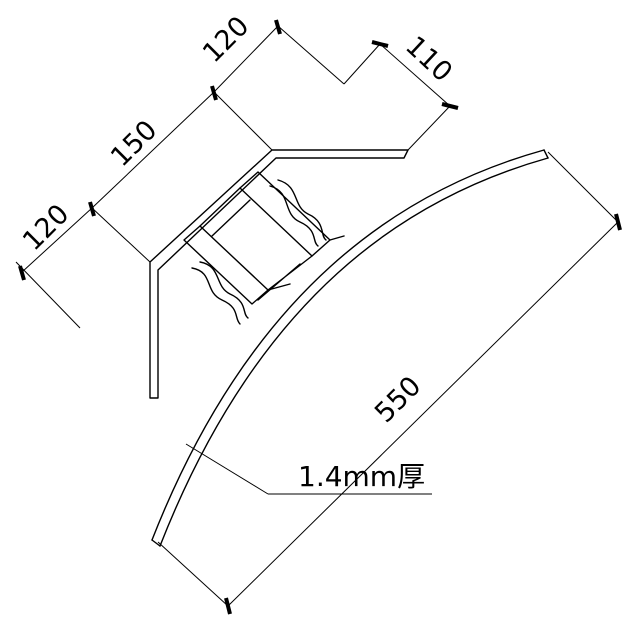  Describe the element at coordinates (226, 40) in the screenshot. I see `dim-text-120-top: 120` at that location.